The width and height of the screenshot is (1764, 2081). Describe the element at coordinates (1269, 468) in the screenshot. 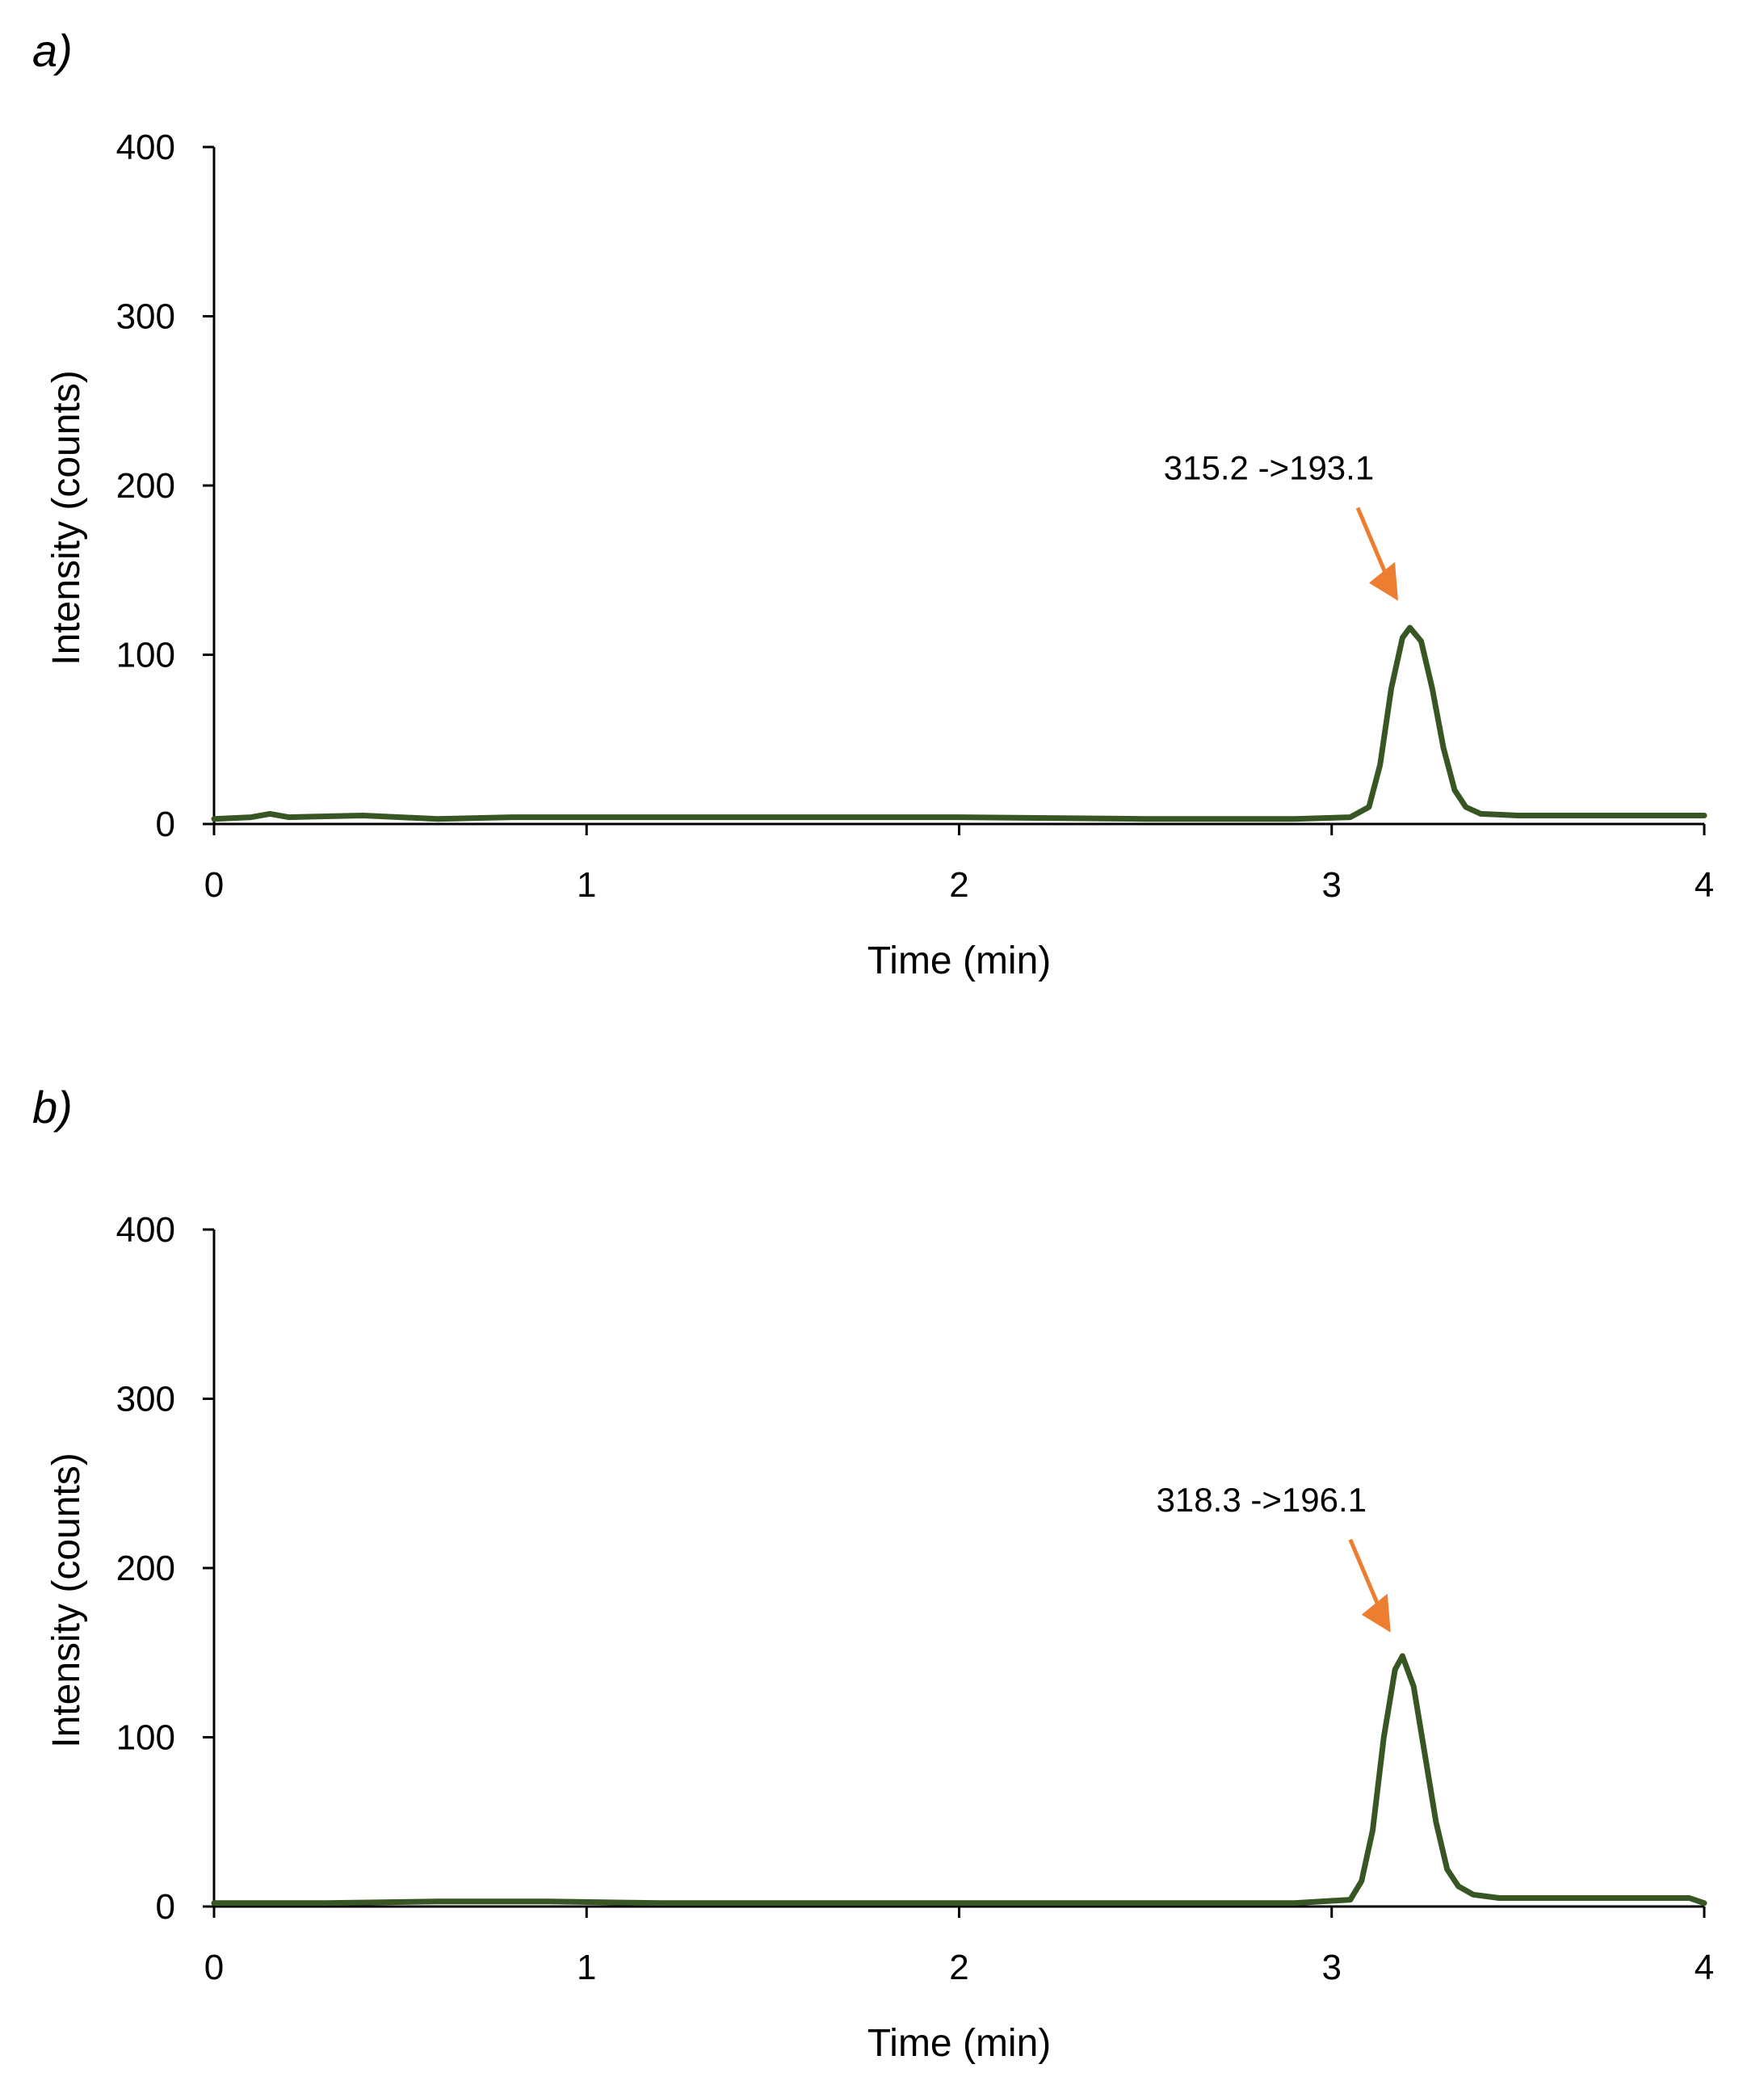

I see `annotation-label: 315.2 ->193.1` at that location.